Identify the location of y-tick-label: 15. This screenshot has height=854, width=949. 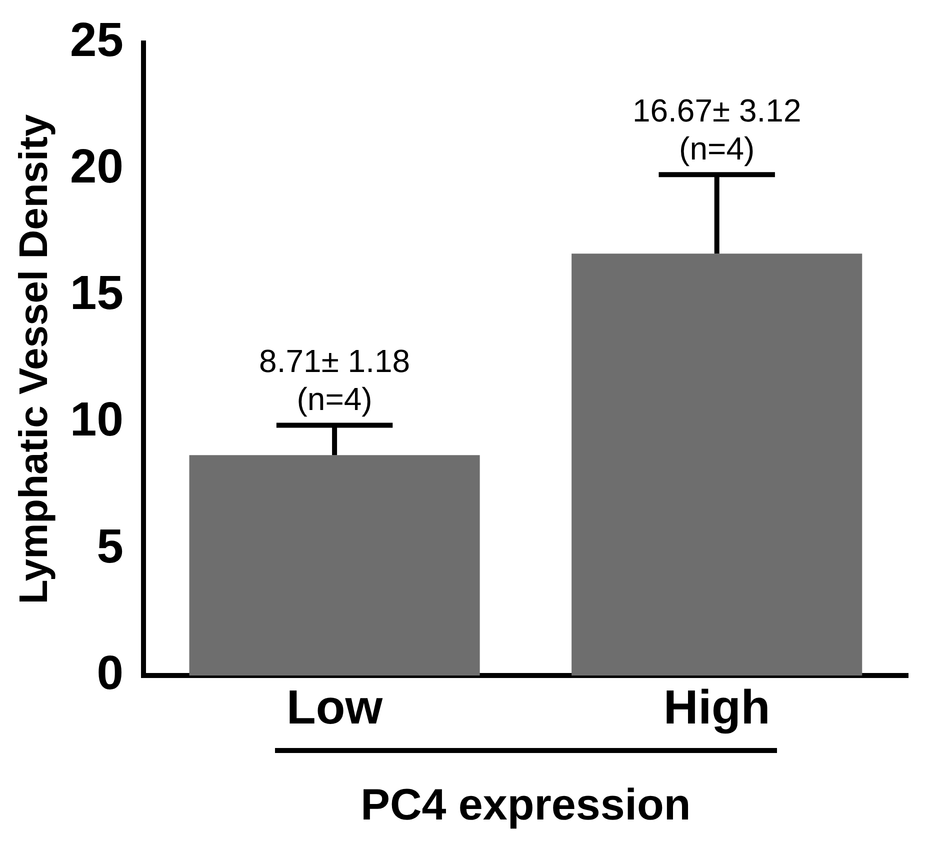
(97, 293).